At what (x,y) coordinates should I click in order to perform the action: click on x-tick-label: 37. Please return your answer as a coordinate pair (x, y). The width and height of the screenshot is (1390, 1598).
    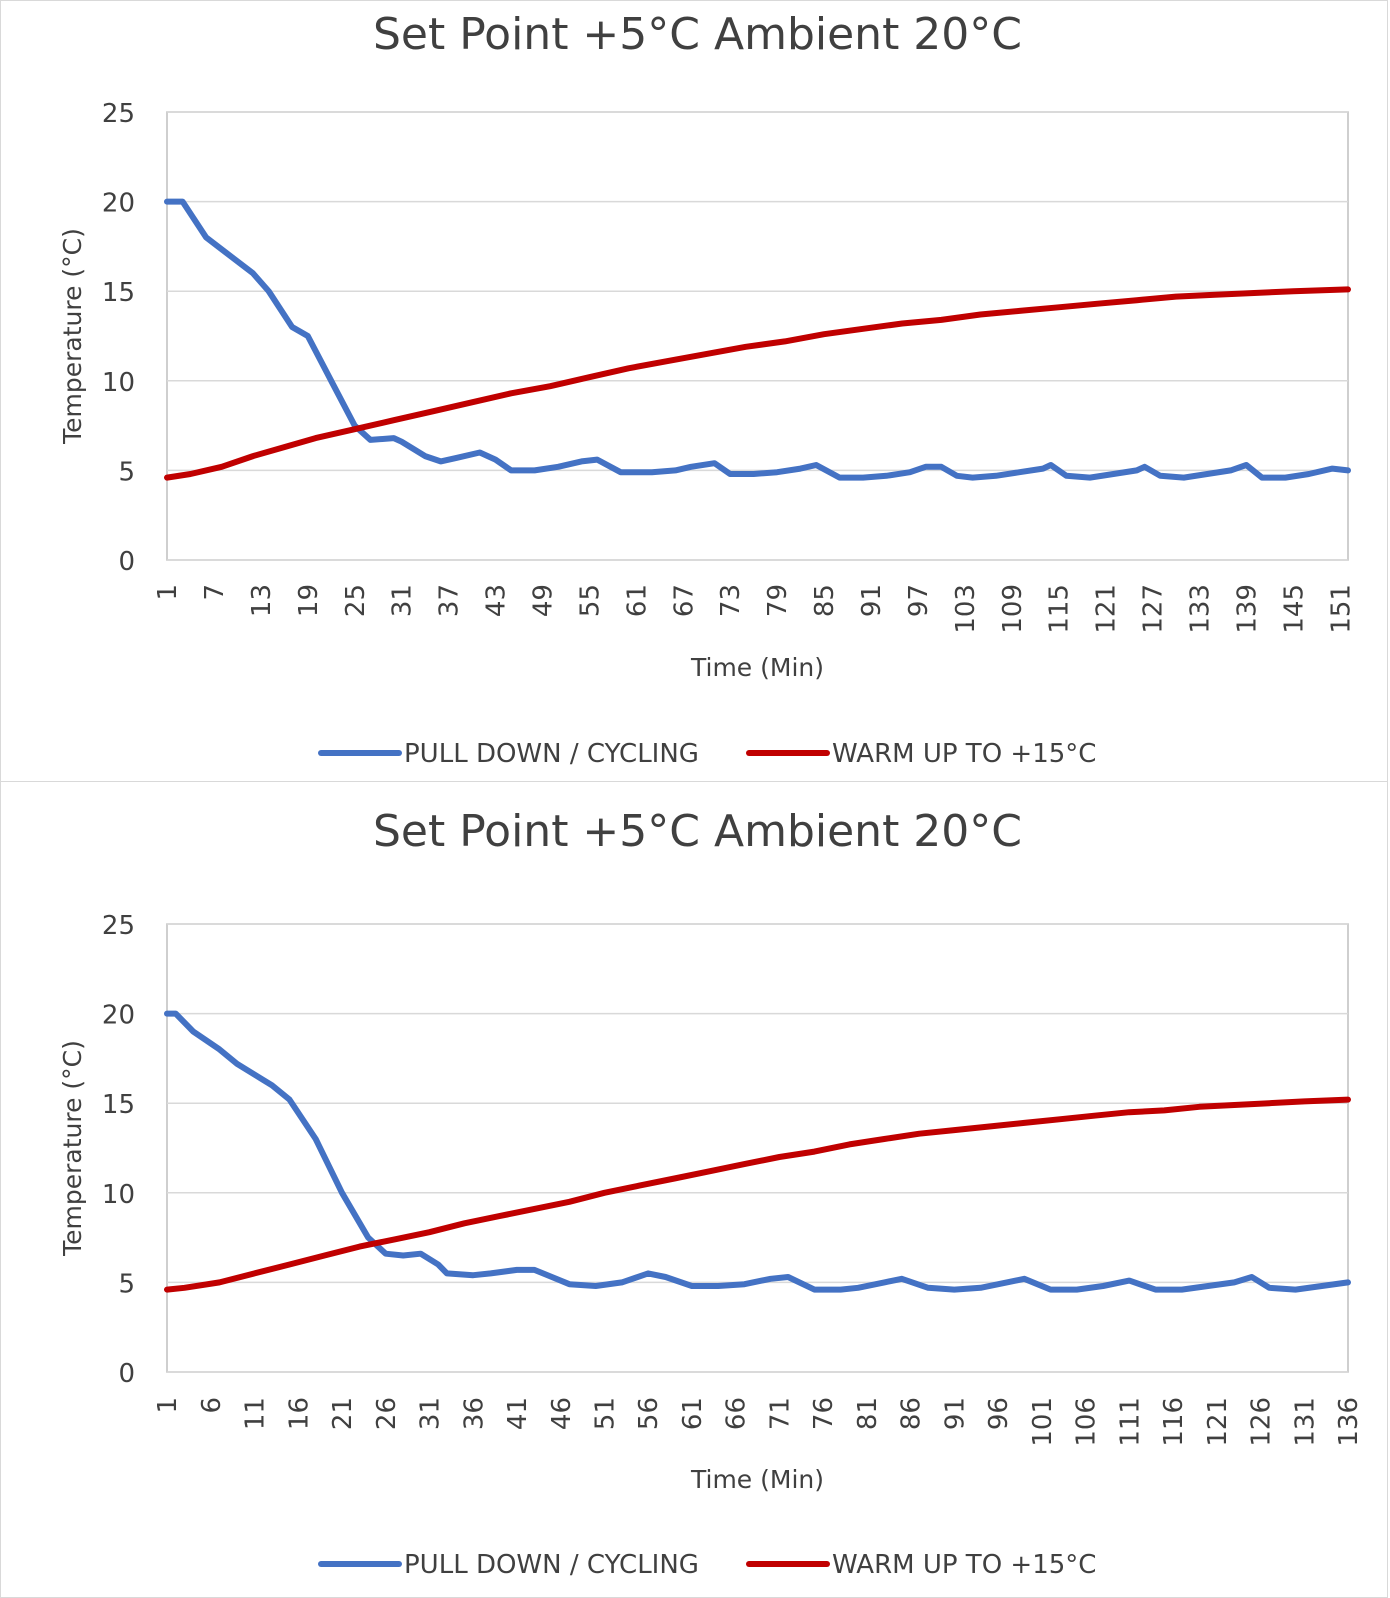
    Looking at the image, I should click on (450, 600).